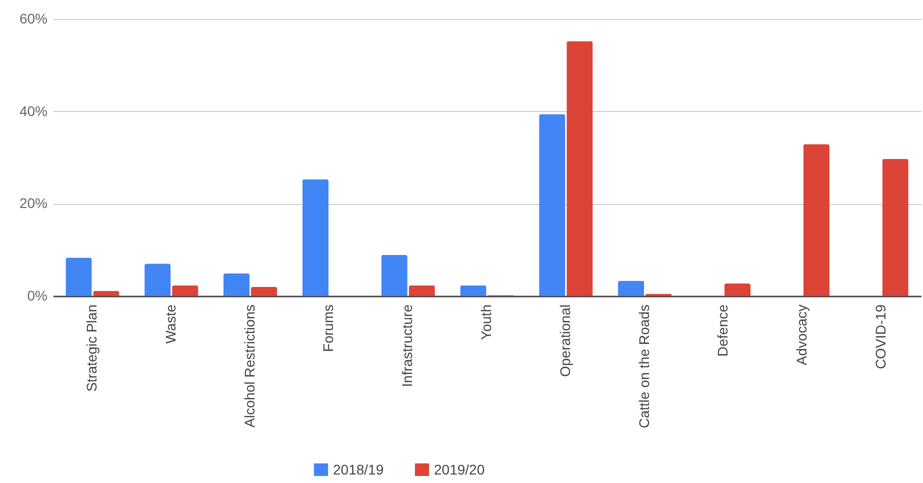 This screenshot has width=923, height=483. Describe the element at coordinates (358, 469) in the screenshot. I see `legend-label: 2018/19` at that location.